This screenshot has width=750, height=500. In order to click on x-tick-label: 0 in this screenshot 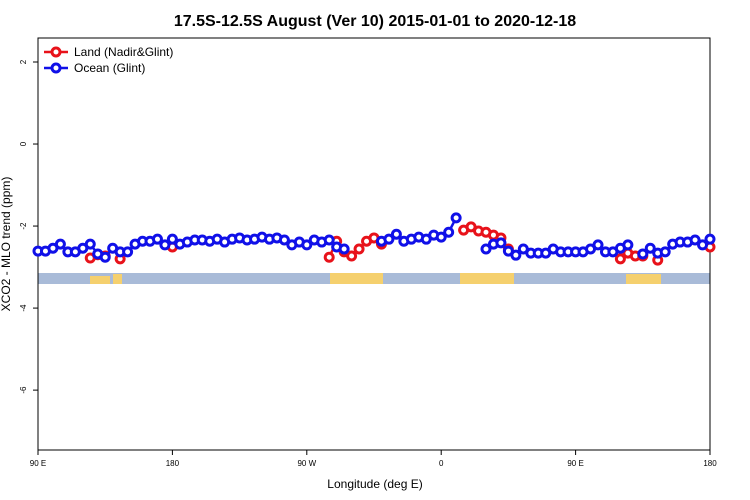, I will do `click(441, 463)`.